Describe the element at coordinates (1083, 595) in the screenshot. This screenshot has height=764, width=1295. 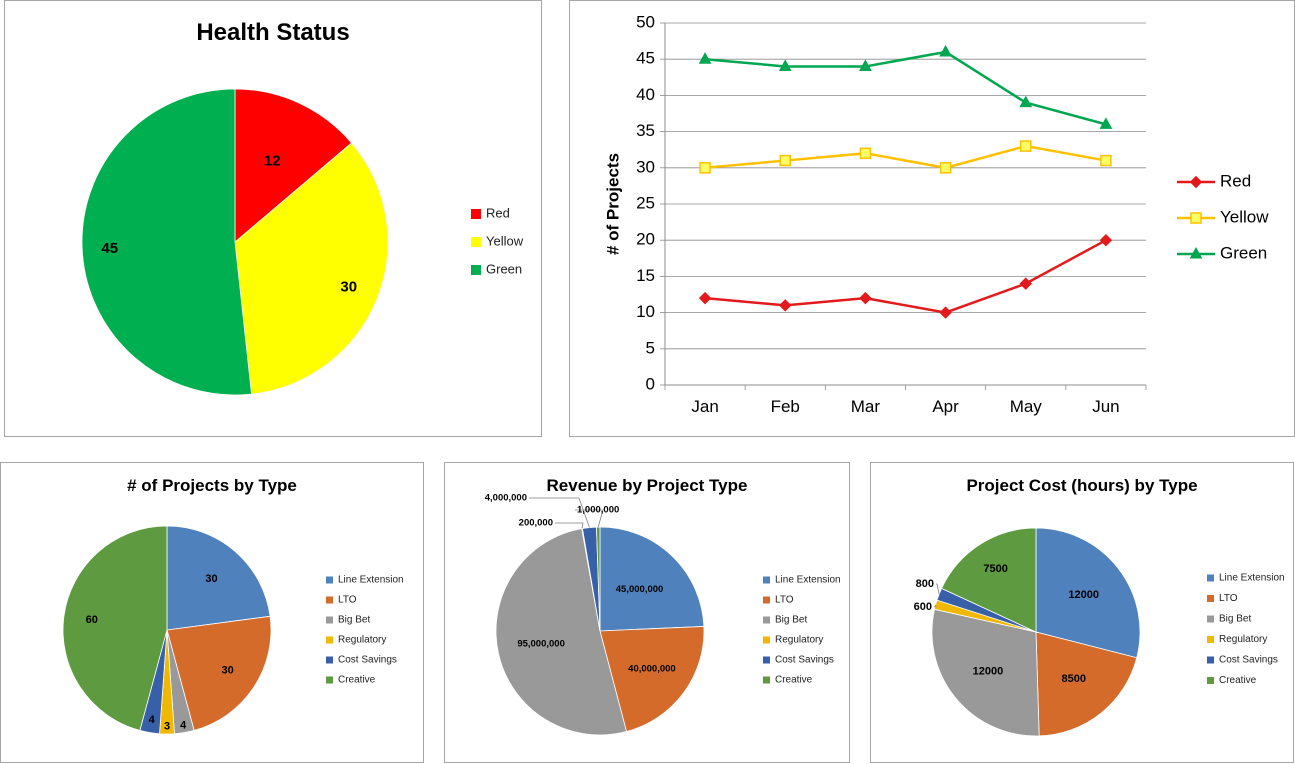
I see `data-label-line-extension: 12000` at that location.